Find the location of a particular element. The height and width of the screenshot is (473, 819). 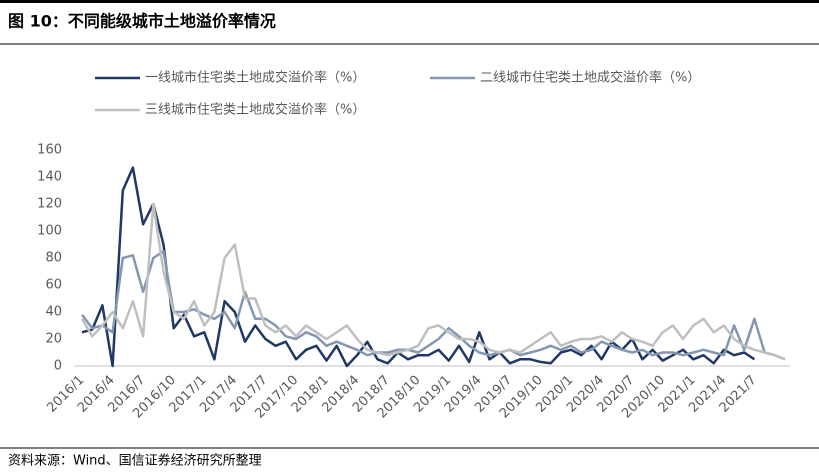

legend-label: 三线城市住宅类土地成交溢价率（%） is located at coordinates (255, 110).